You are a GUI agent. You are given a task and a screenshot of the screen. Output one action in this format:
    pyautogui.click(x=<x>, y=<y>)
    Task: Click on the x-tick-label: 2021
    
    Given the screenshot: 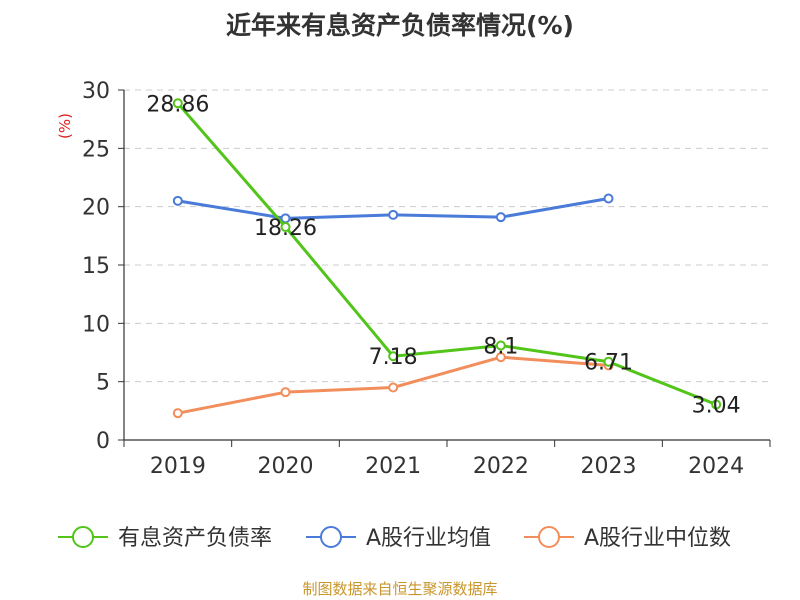 What is the action you would take?
    pyautogui.click(x=393, y=466)
    